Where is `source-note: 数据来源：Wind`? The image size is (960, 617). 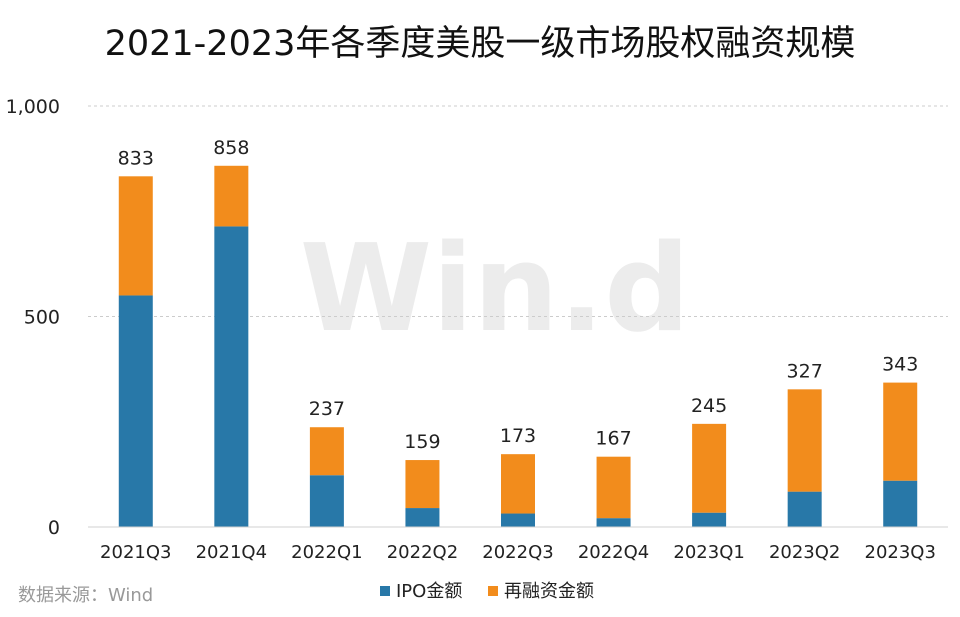
source-note: 数据来源：Wind is located at coordinates (85, 595).